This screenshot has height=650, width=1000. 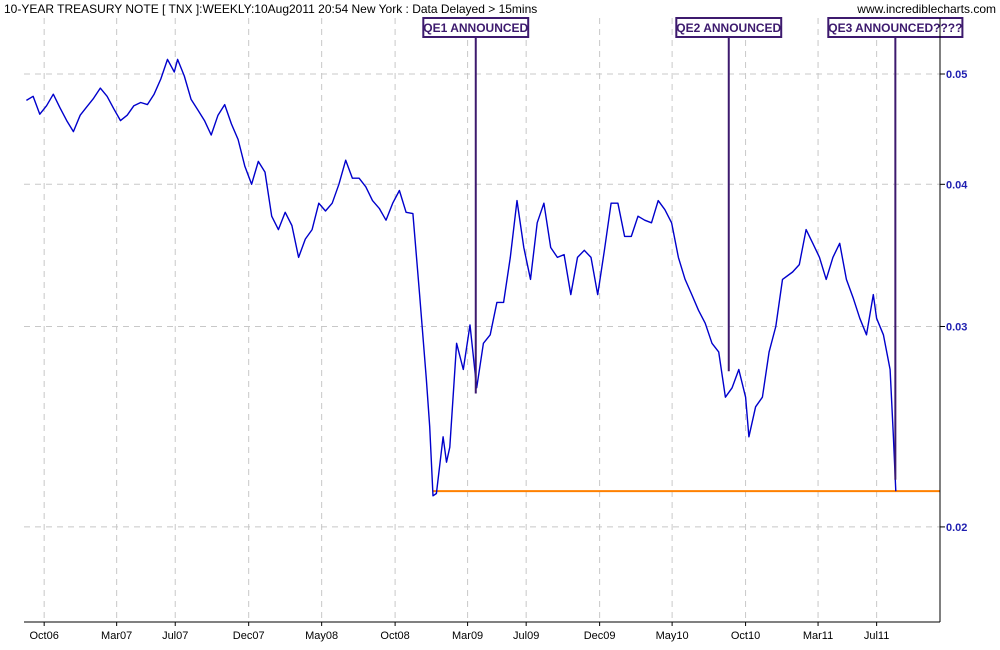 What do you see at coordinates (956, 528) in the screenshot?
I see `y-tick-label-3: 0.02` at bounding box center [956, 528].